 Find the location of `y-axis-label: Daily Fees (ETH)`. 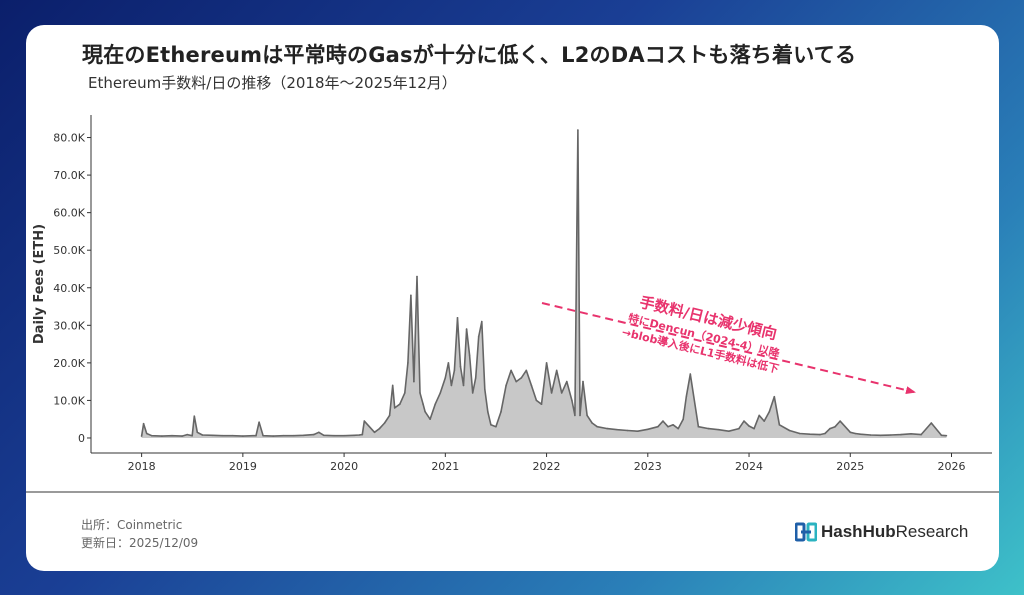

y-axis-label: Daily Fees (ETH) is located at coordinates (39, 284).